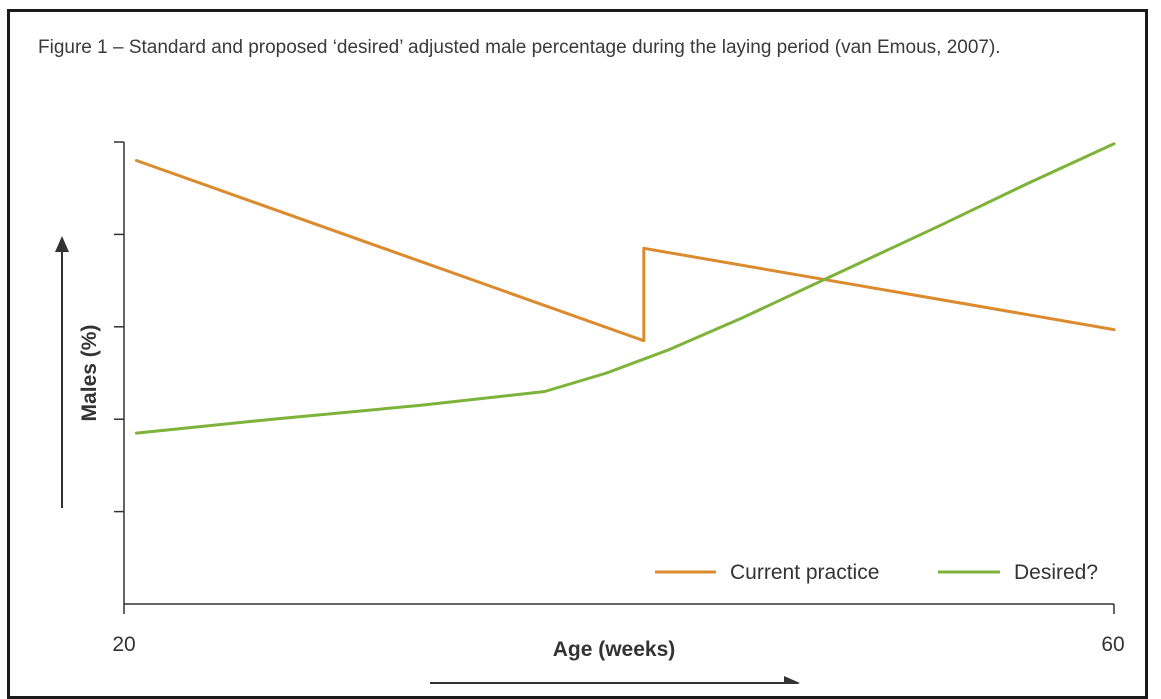 This screenshot has height=699, width=1161. What do you see at coordinates (1056, 572) in the screenshot?
I see `legend-label-desired: Desired?` at bounding box center [1056, 572].